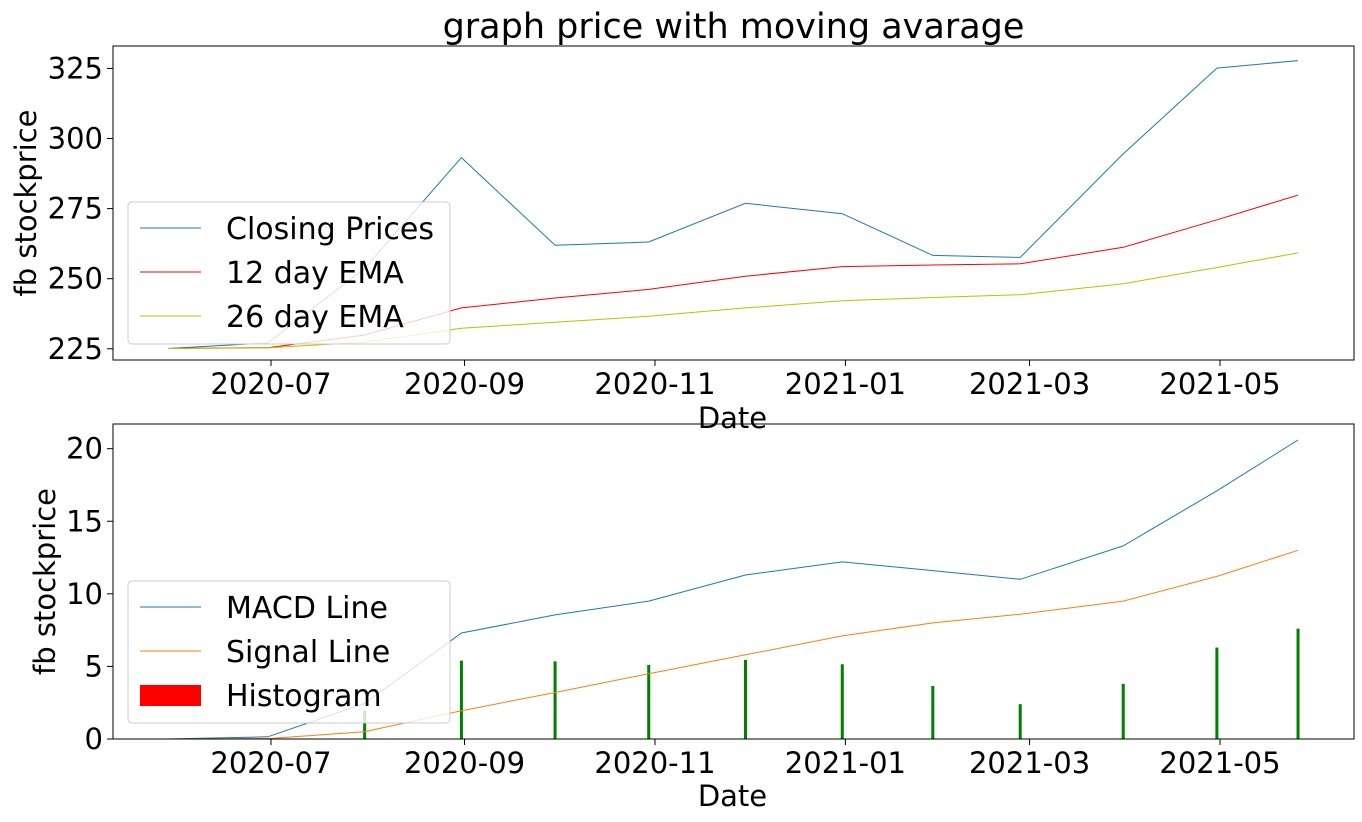  Describe the element at coordinates (84, 521) in the screenshot. I see `y-tick-label: 15` at that location.